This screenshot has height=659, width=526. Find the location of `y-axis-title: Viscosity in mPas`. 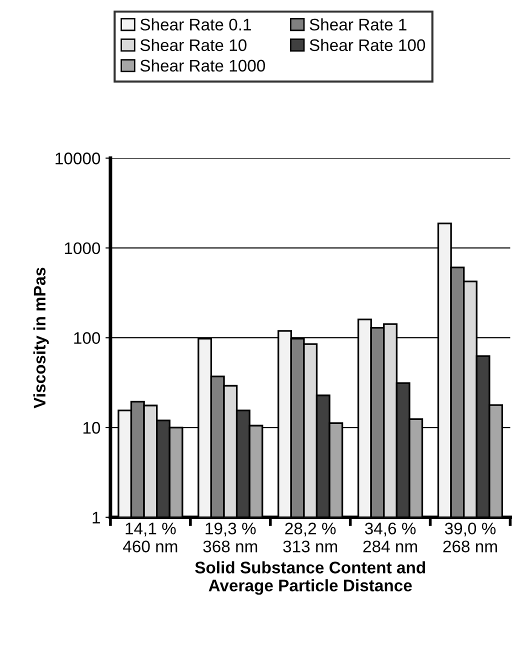

y-axis-title: Viscosity in mPas is located at coordinates (41, 338).